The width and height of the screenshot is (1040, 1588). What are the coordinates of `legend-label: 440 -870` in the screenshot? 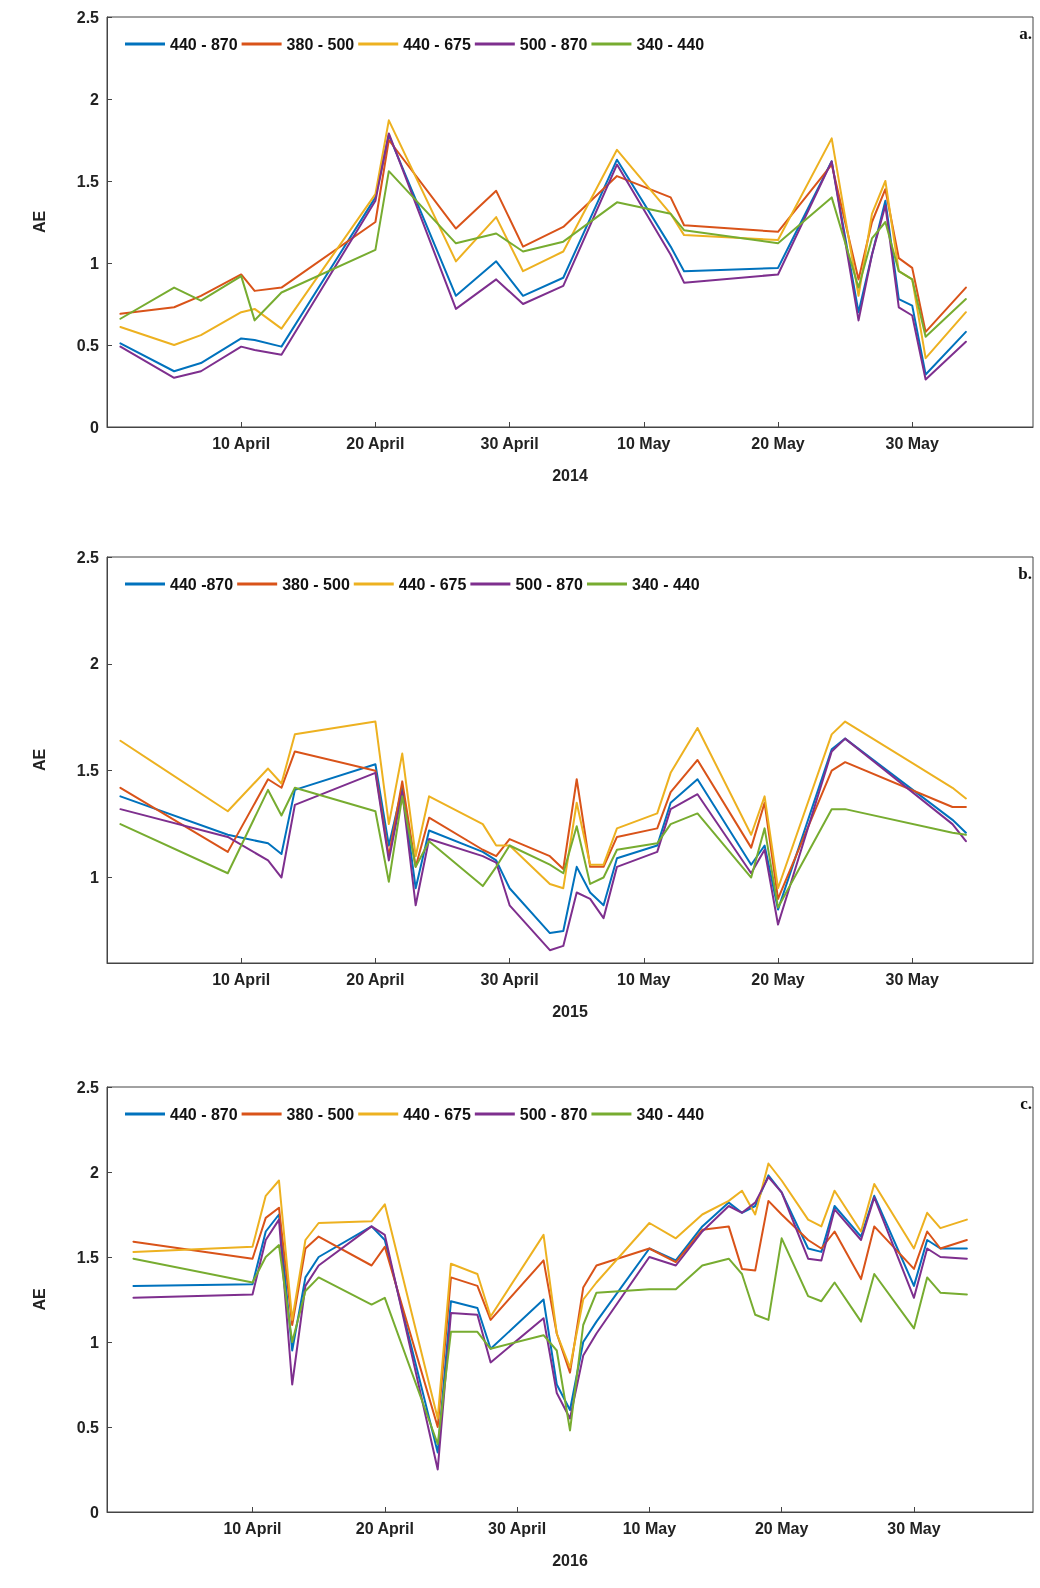 It's located at (202, 584).